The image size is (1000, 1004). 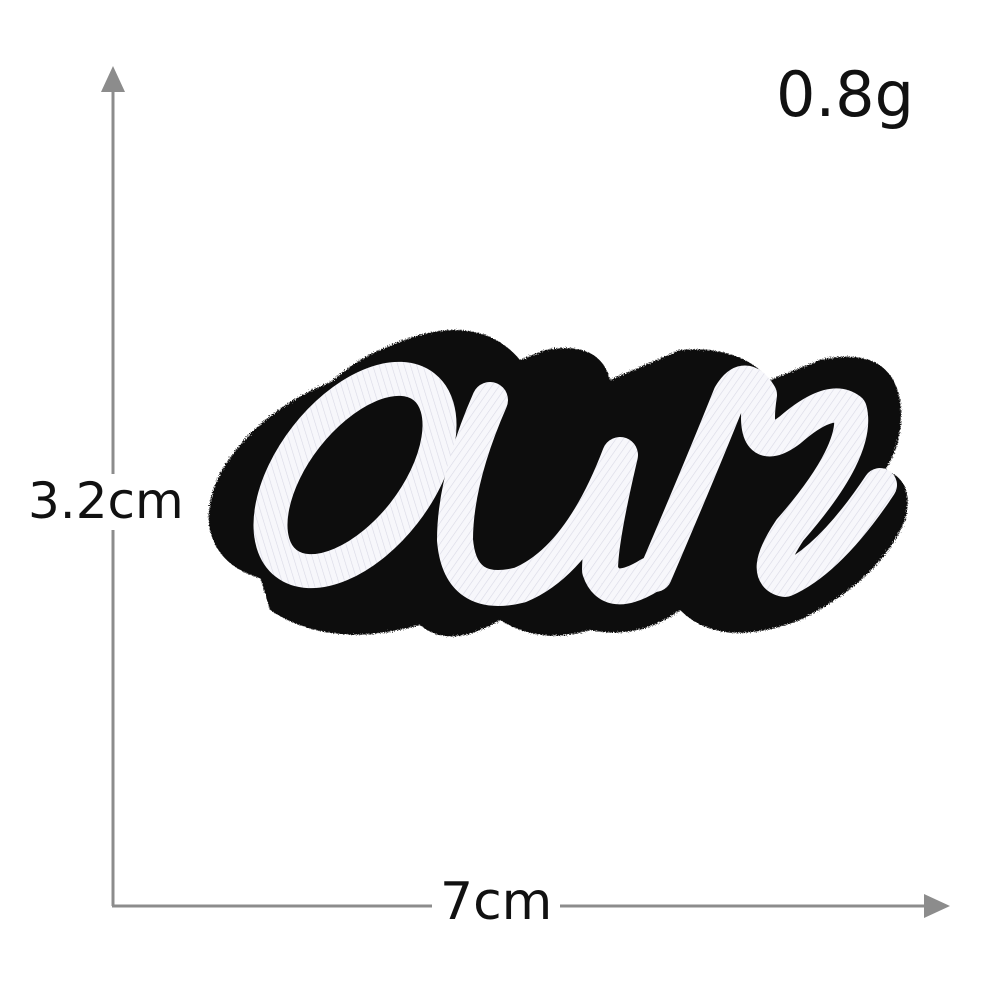 What do you see at coordinates (937, 906) in the screenshot?
I see `width-arrowhead-icon` at bounding box center [937, 906].